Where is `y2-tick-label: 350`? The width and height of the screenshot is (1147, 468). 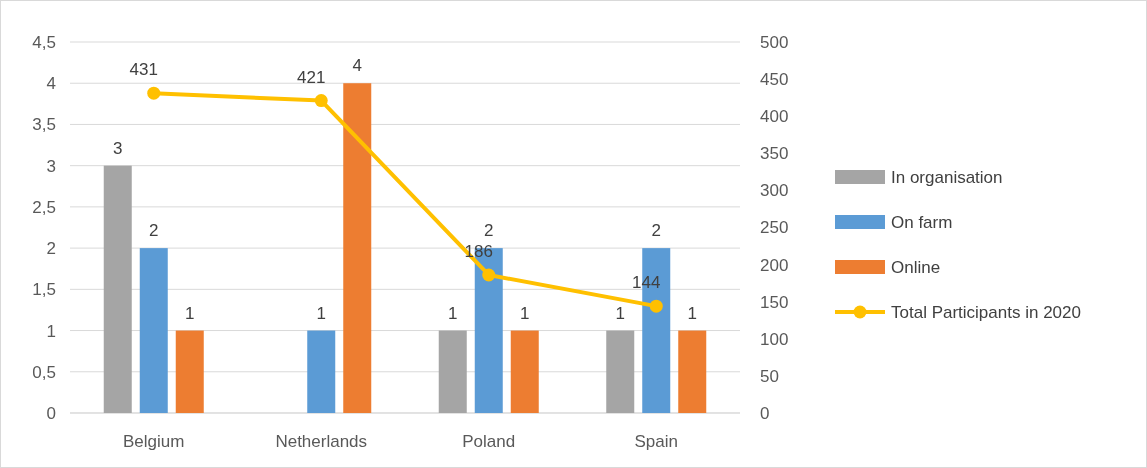 y2-tick-label: 350 is located at coordinates (774, 154).